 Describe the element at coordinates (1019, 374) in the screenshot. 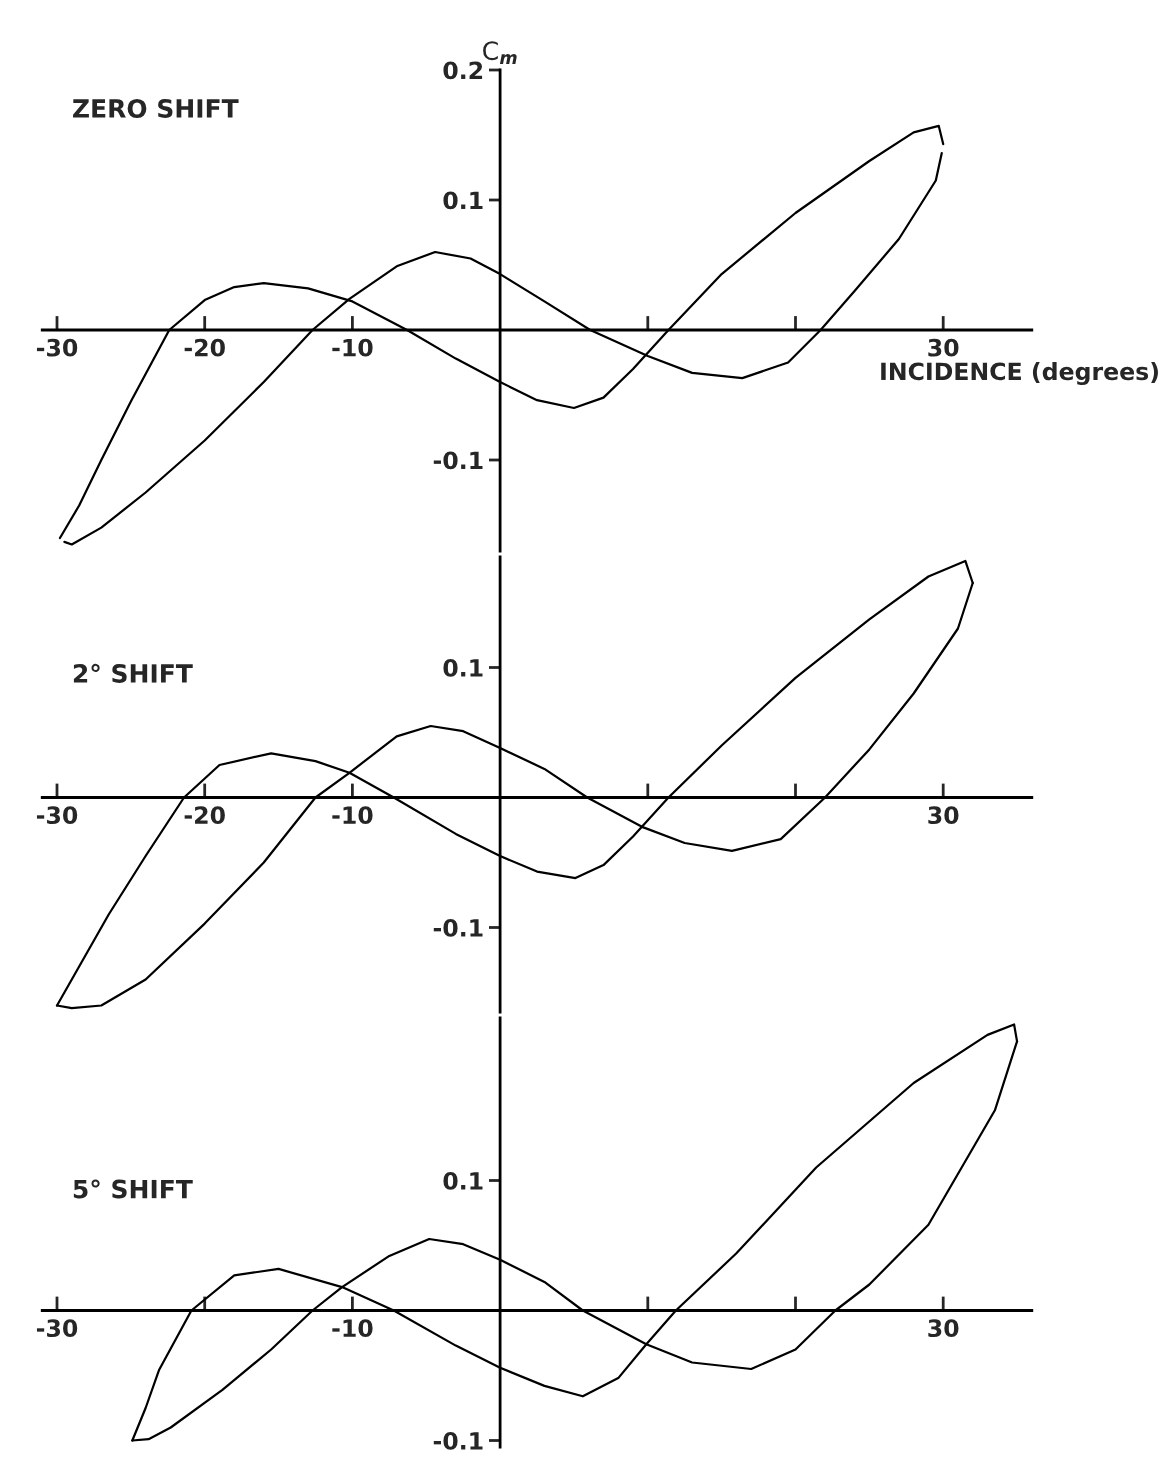

I see `x-axis-title: INCIDENCE (degrees)` at that location.